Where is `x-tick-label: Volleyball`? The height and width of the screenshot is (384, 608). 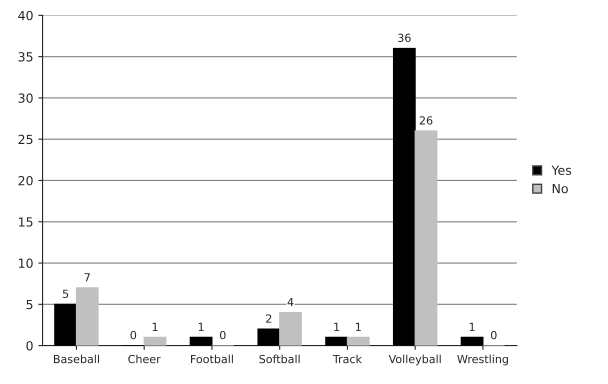 x-tick-label: Volleyball is located at coordinates (414, 360).